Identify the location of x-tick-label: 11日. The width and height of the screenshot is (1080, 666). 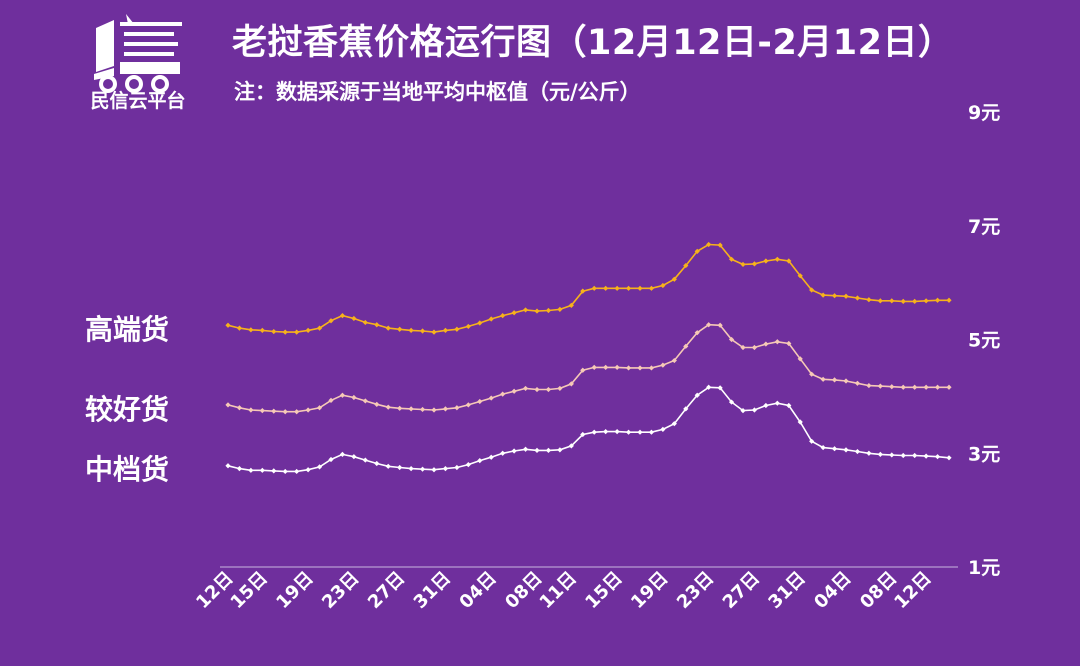
(558, 590).